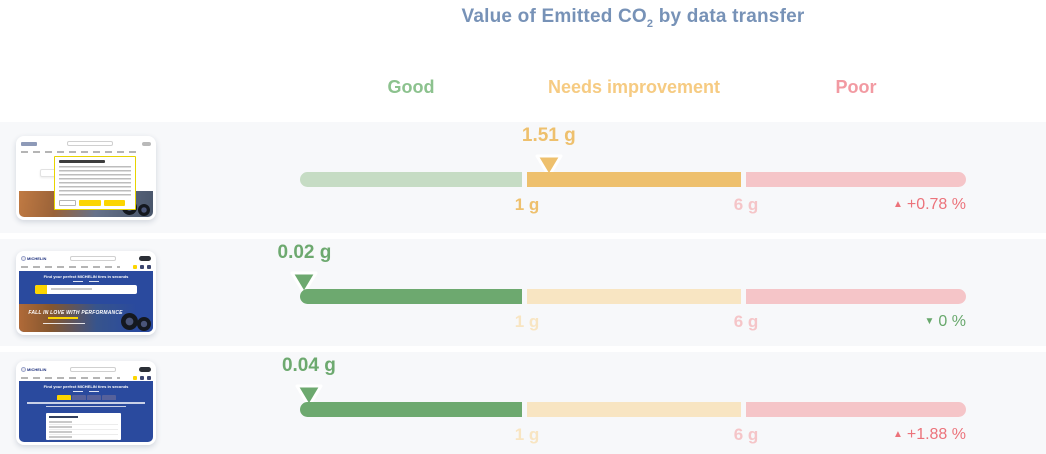 This screenshot has width=1046, height=454. I want to click on cookie-consent-dialog, so click(94, 183).